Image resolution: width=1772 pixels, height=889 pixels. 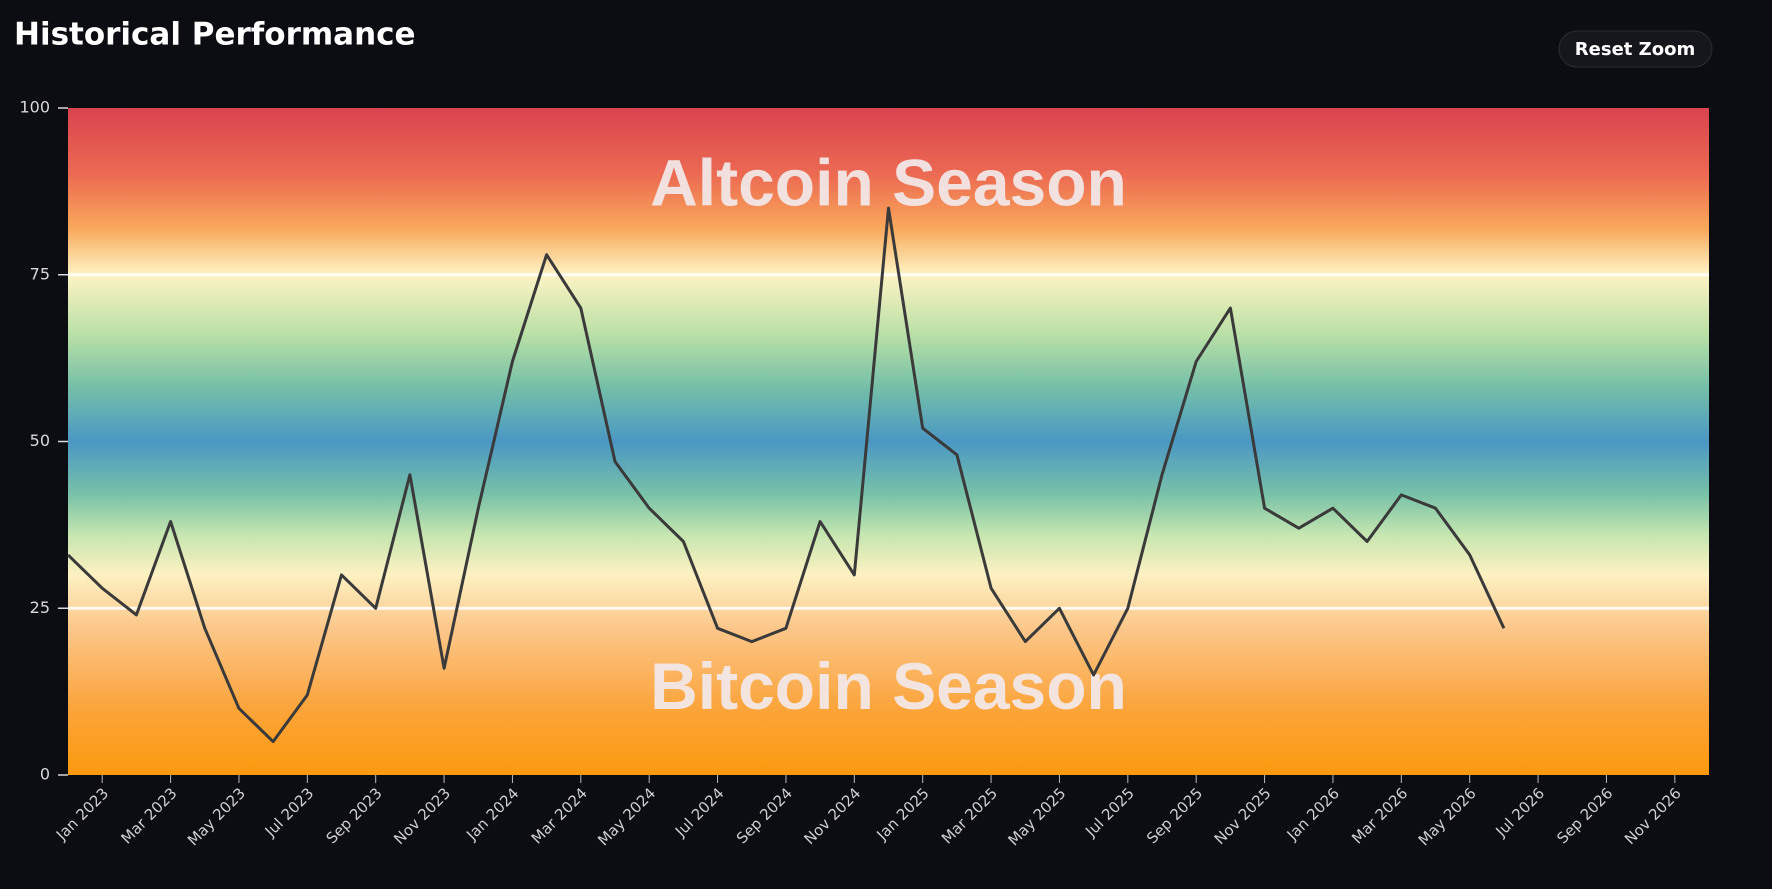 What do you see at coordinates (1447, 816) in the screenshot?
I see `x-tick-label: May 2026` at bounding box center [1447, 816].